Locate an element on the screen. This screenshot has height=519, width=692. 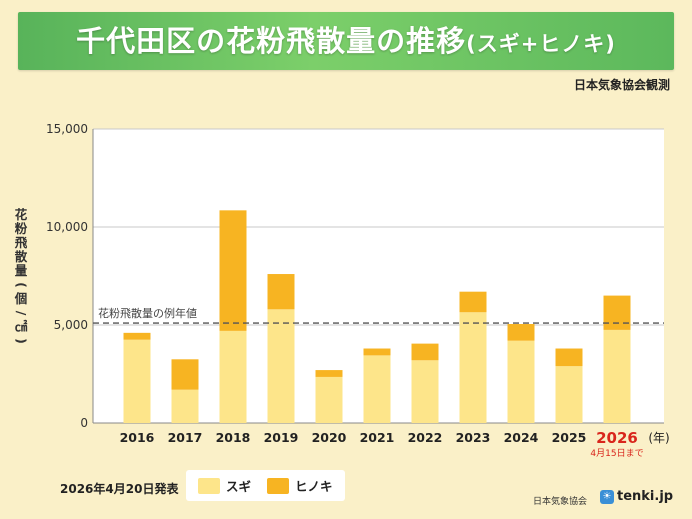
x-tick-label: 2021 is located at coordinates (377, 437).